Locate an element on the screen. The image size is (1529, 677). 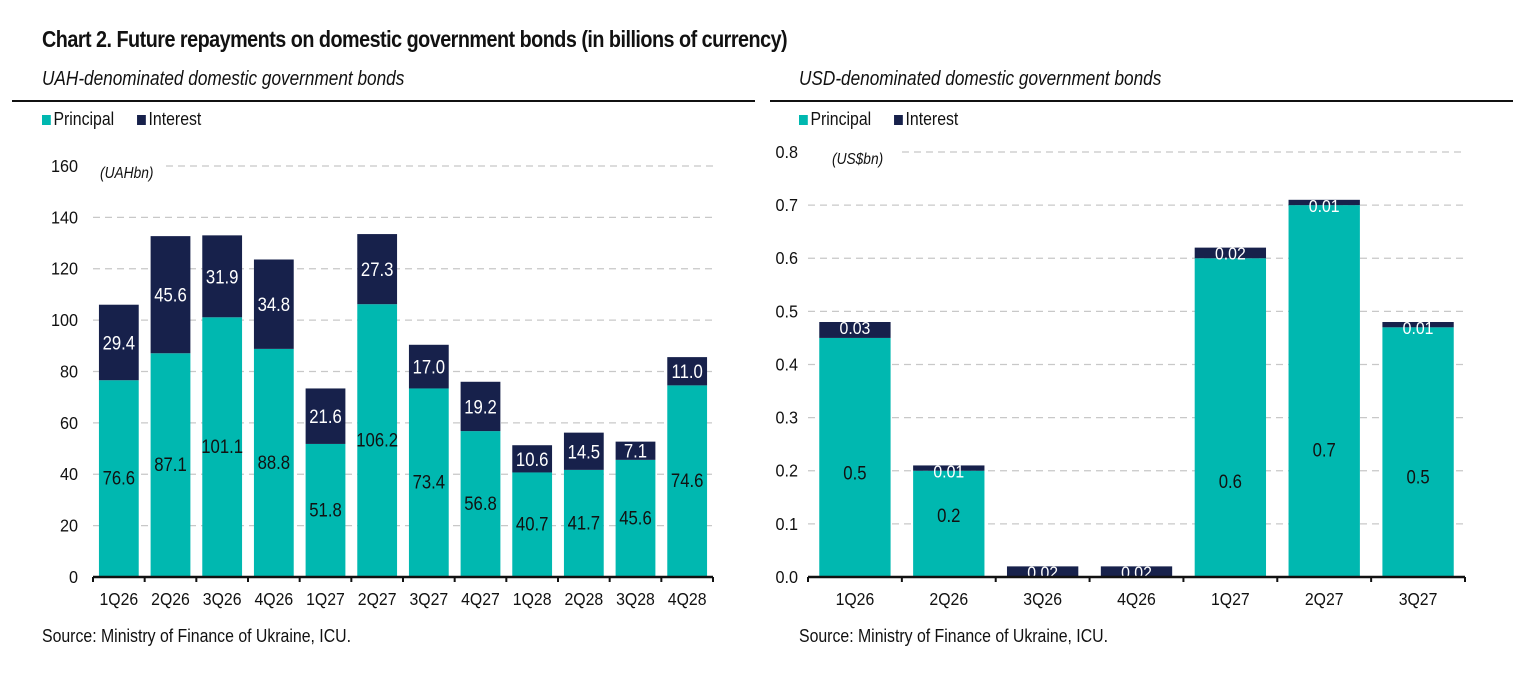
y-tick-label: 120 is located at coordinates (64, 269).